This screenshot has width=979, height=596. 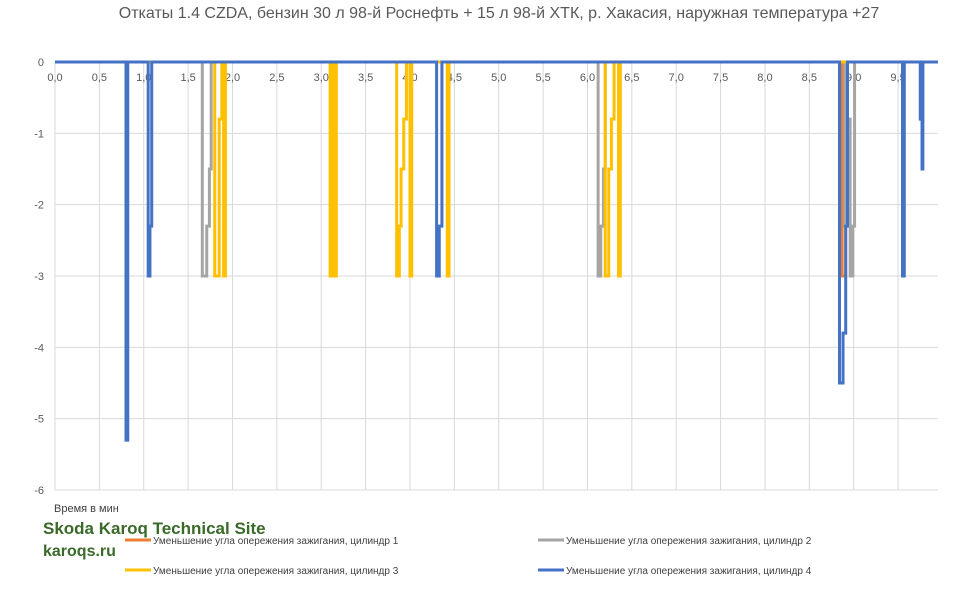 I want to click on y-tick-label: -5, so click(x=39, y=420).